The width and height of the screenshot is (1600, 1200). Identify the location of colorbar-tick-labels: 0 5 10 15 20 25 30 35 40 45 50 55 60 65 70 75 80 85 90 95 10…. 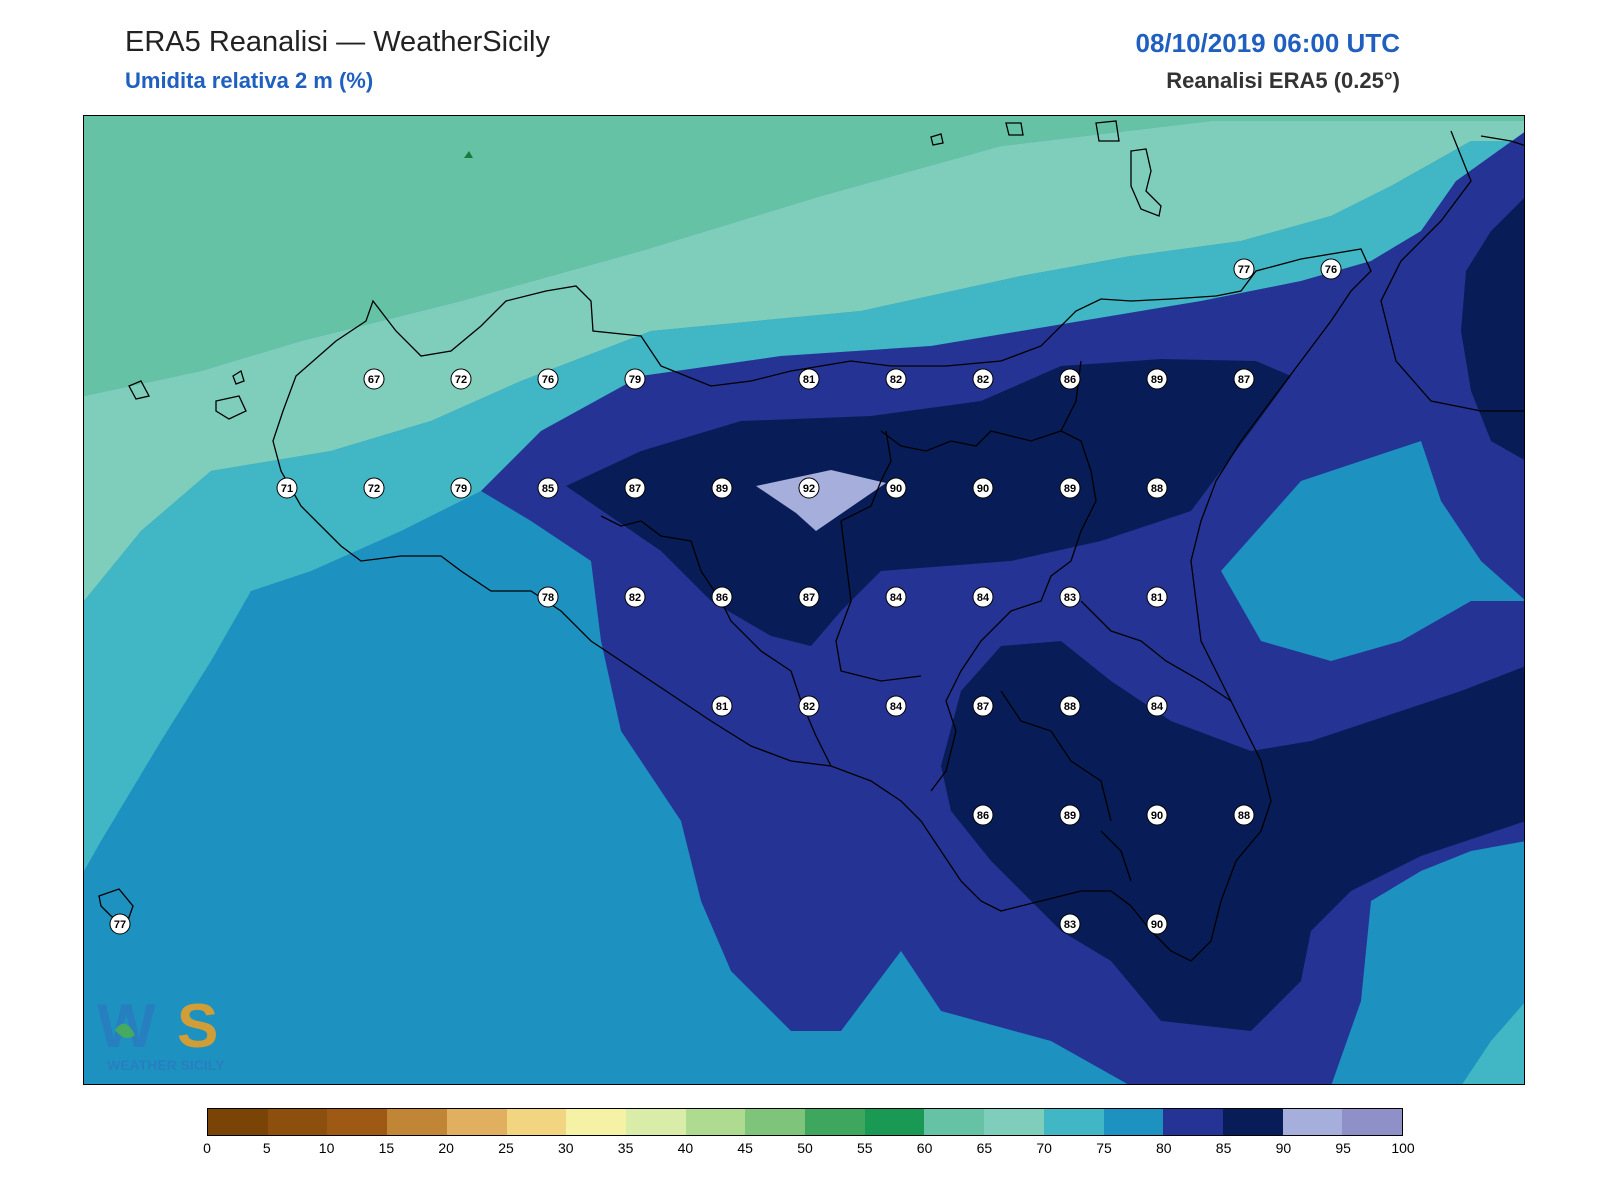
(809, 1150).